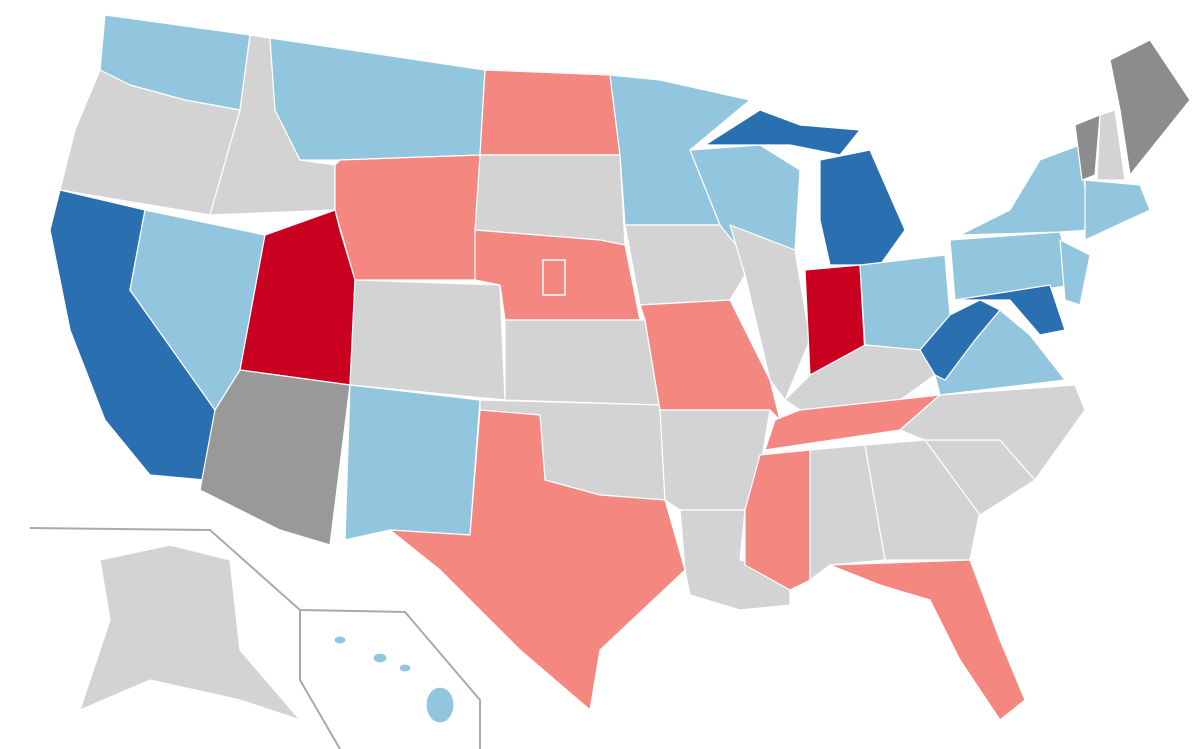 This screenshot has height=749, width=1200. What do you see at coordinates (554, 277) in the screenshot?
I see `marker` at bounding box center [554, 277].